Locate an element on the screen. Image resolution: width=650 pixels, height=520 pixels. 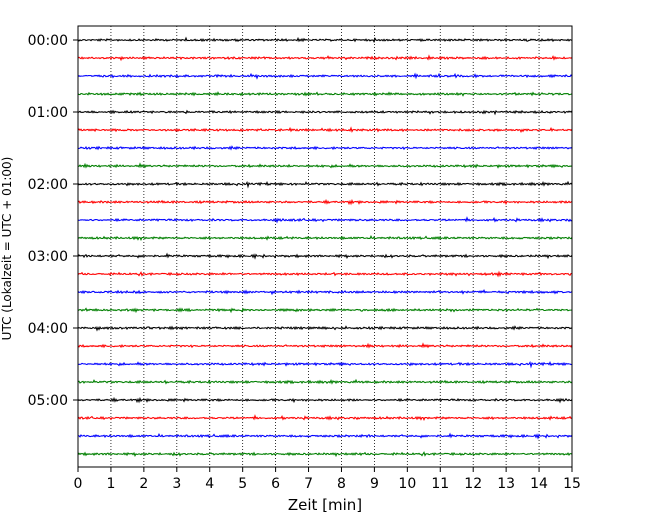
y-tick-label: 01:00 is located at coordinates (48, 113).